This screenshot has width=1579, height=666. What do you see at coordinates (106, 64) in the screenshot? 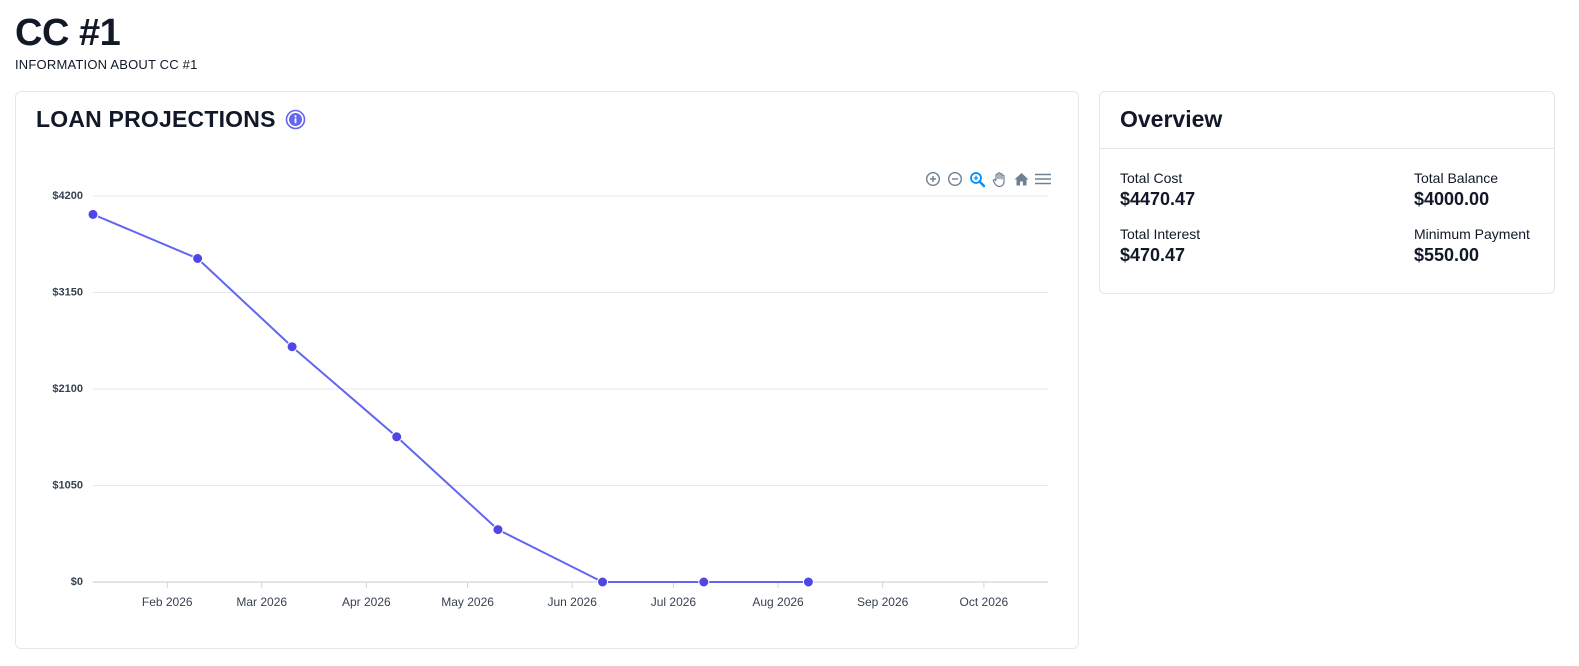
I see `page-subtitle: INFORMATION ABOUT CC #1` at bounding box center [106, 64].